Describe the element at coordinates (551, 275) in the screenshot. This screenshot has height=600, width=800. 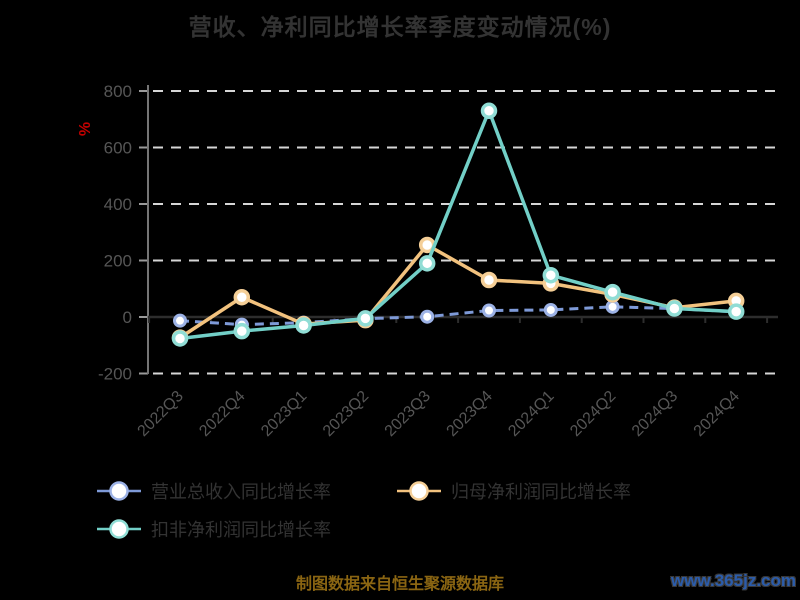
I see `deducted-profit-growth-point-2024Q1` at that location.